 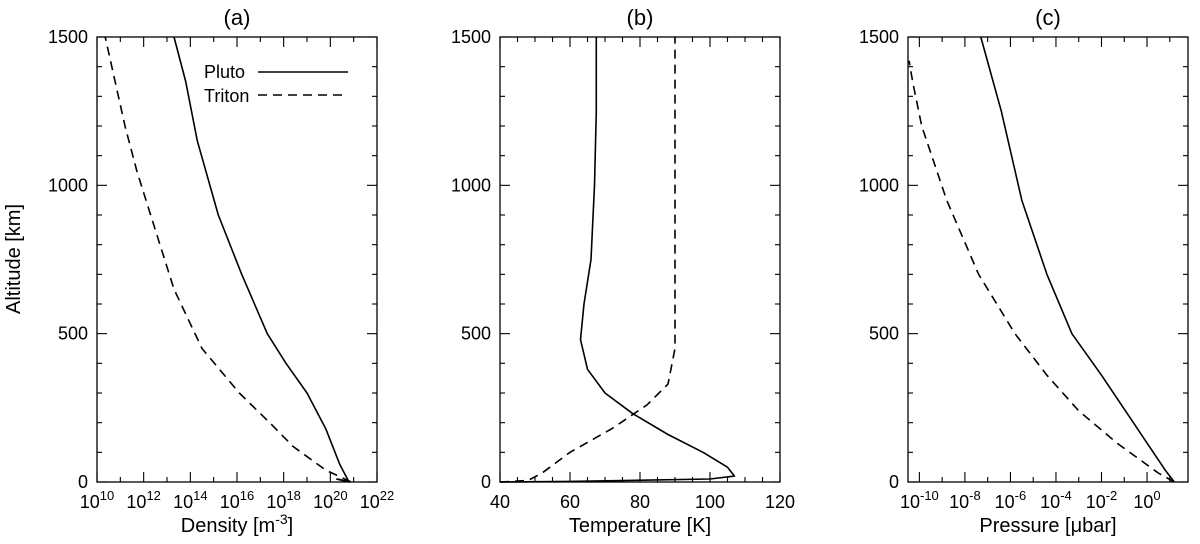 I want to click on x-axis-label: Pressure [μbar], so click(x=1047, y=526).